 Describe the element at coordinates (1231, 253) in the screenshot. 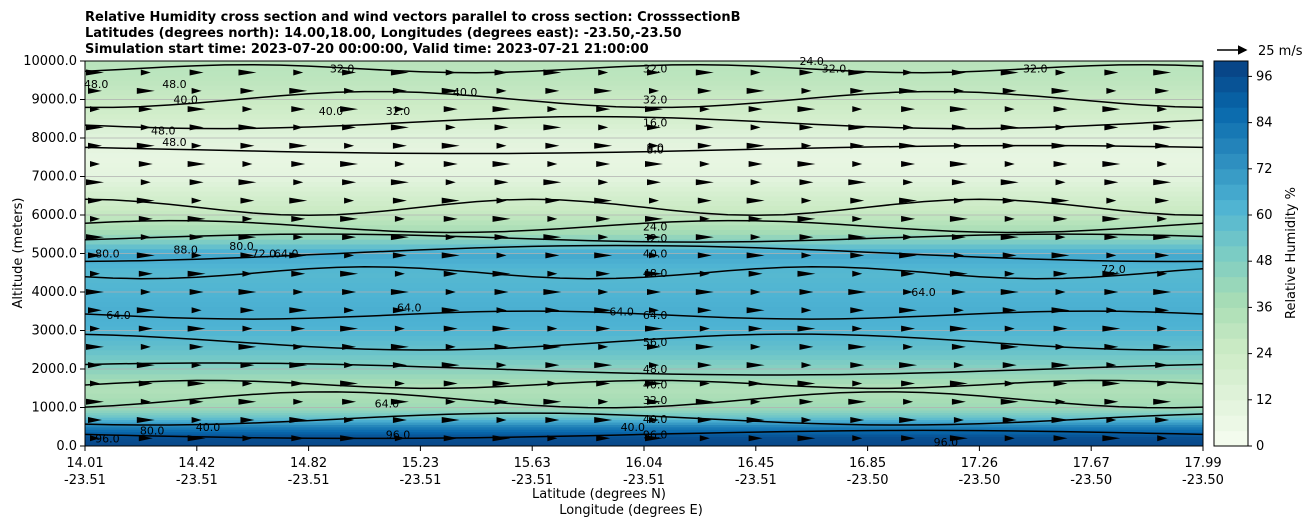

I see `colorbar-frame` at that location.